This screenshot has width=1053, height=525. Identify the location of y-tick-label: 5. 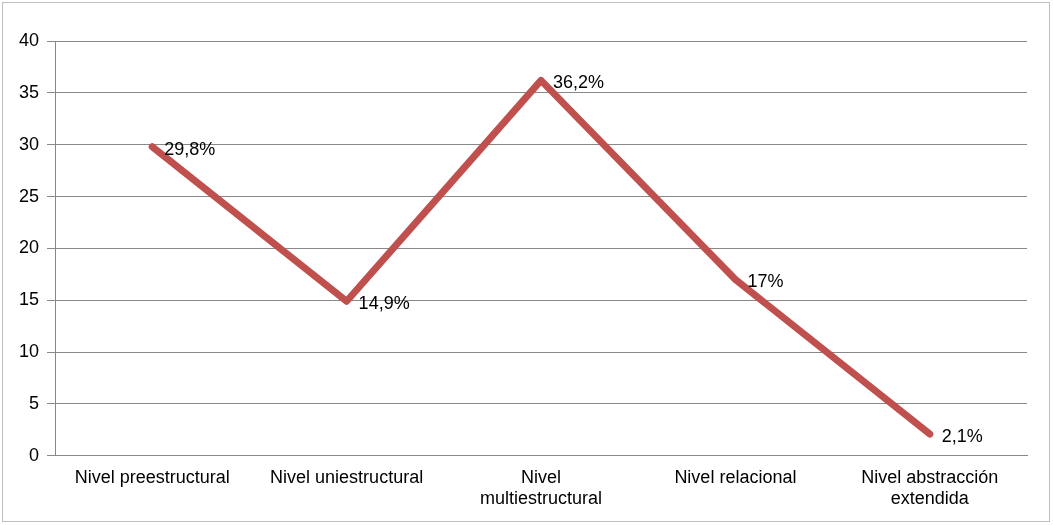
(34, 402).